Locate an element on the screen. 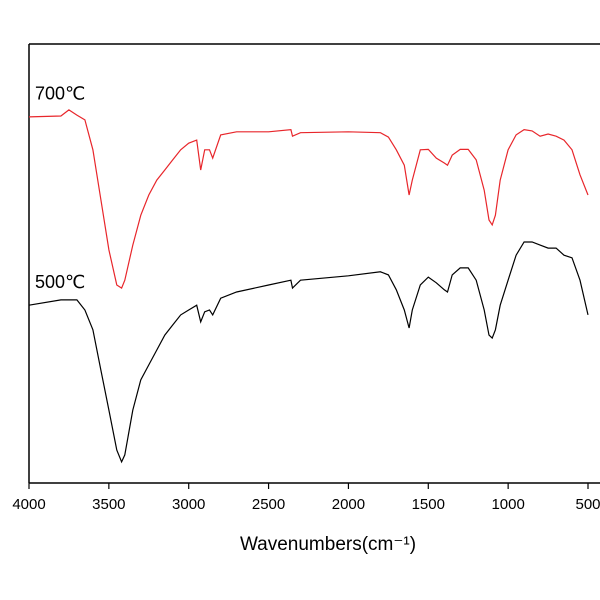 Image resolution: width=600 pixels, height=600 pixels. x-tick-label: 4000 is located at coordinates (28, 504).